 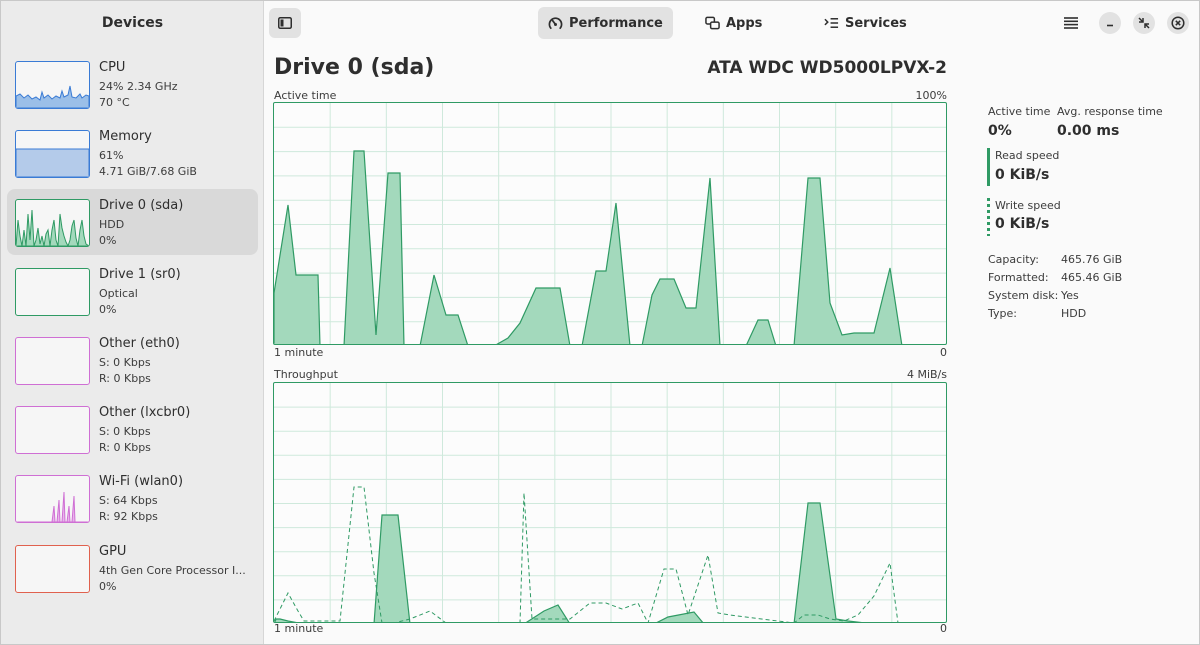 What do you see at coordinates (1022, 175) in the screenshot?
I see `read-speed-value: 0 KiB/s` at bounding box center [1022, 175].